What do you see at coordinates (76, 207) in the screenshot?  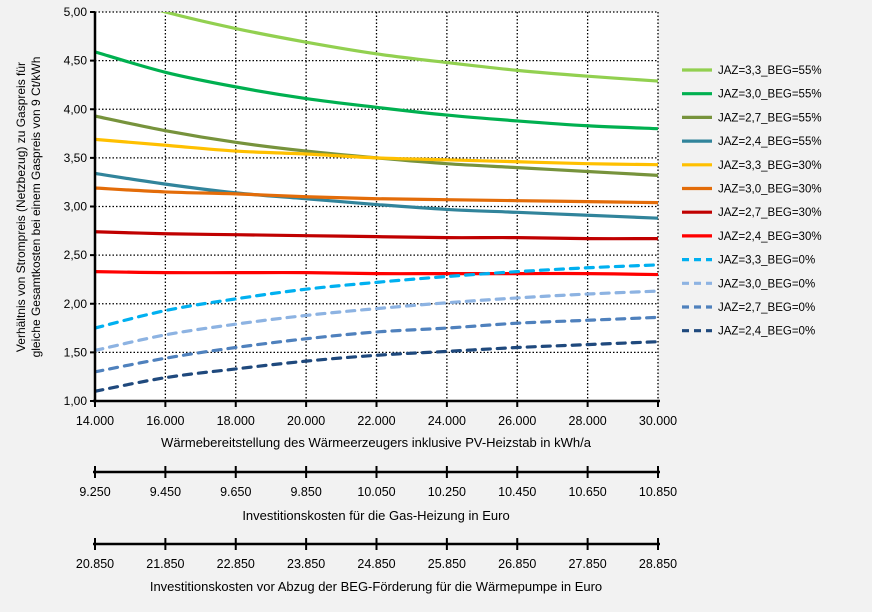 I see `y-tick-label: 3,00` at bounding box center [76, 207].